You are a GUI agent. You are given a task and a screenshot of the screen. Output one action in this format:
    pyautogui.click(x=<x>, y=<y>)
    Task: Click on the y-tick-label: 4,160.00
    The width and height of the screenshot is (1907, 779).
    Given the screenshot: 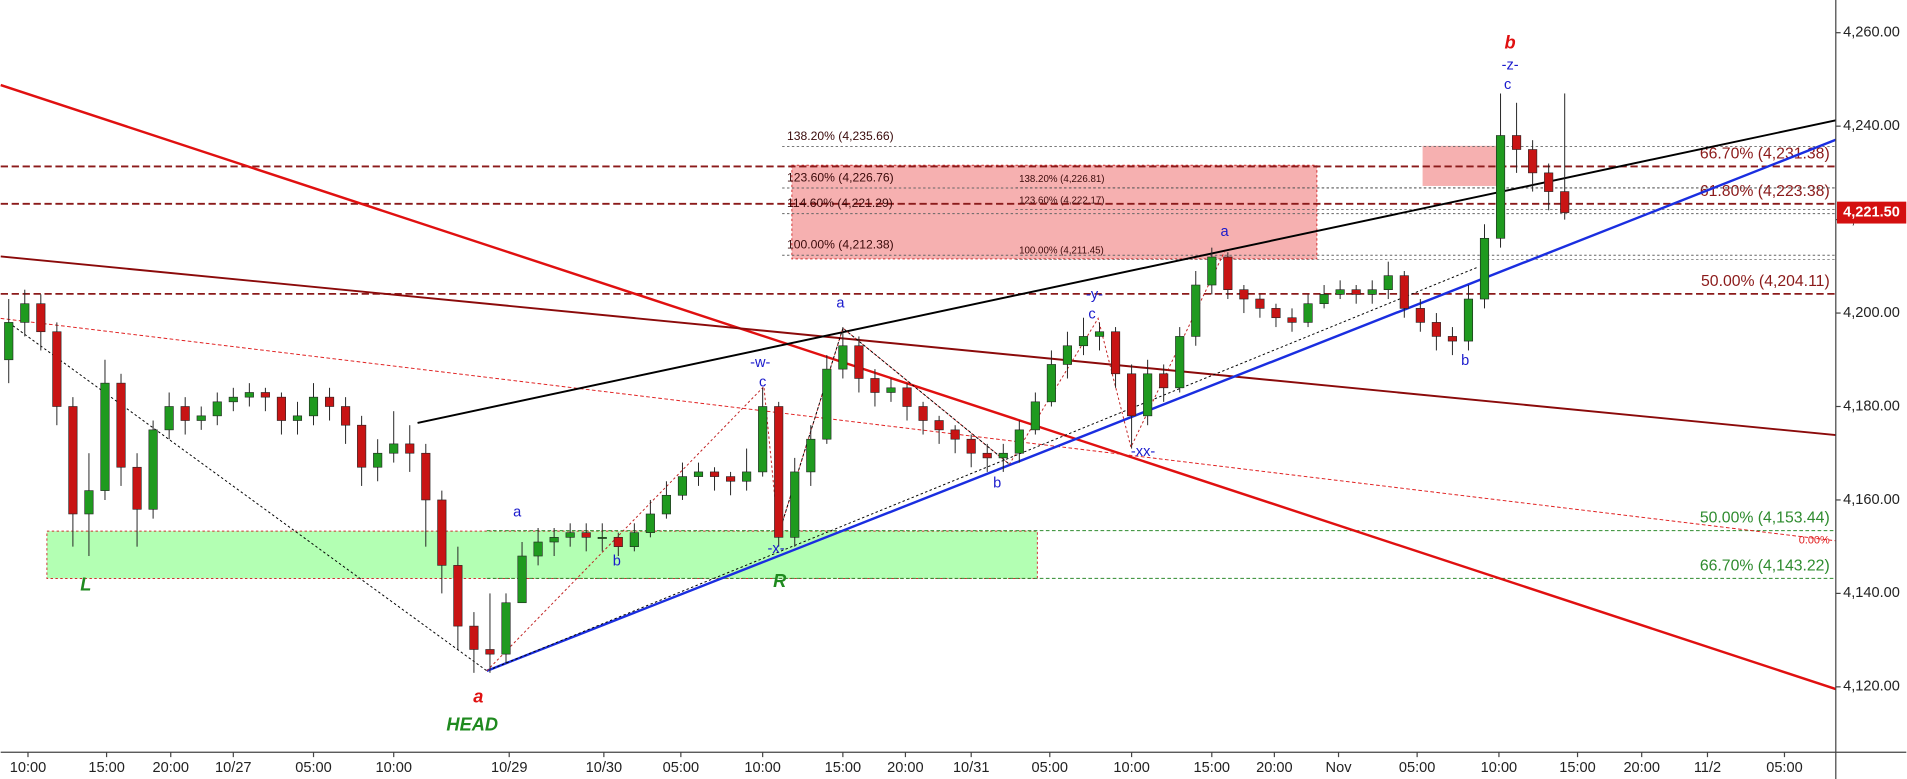 What is the action you would take?
    pyautogui.click(x=1871, y=500)
    